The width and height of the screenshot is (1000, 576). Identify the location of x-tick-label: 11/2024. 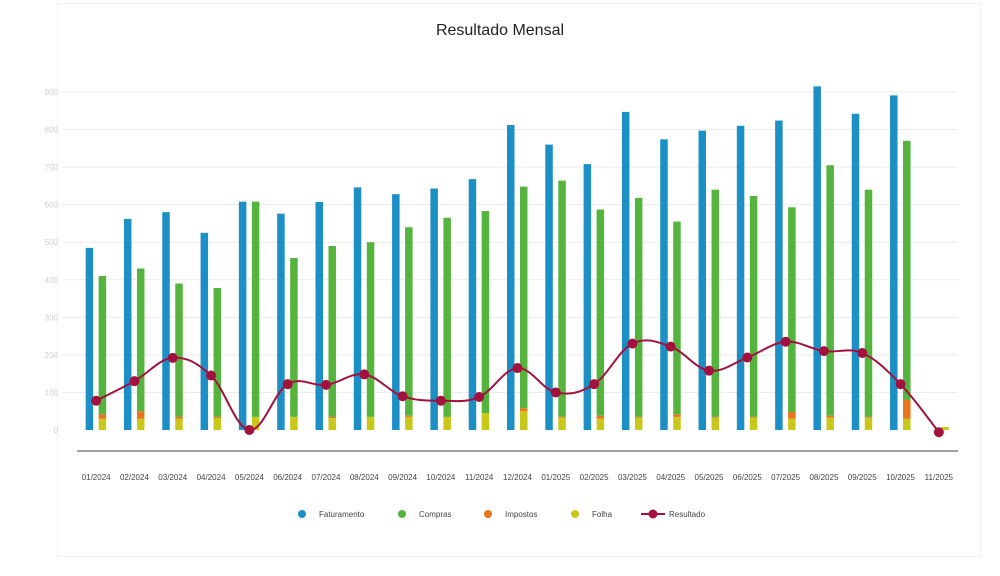
(479, 477).